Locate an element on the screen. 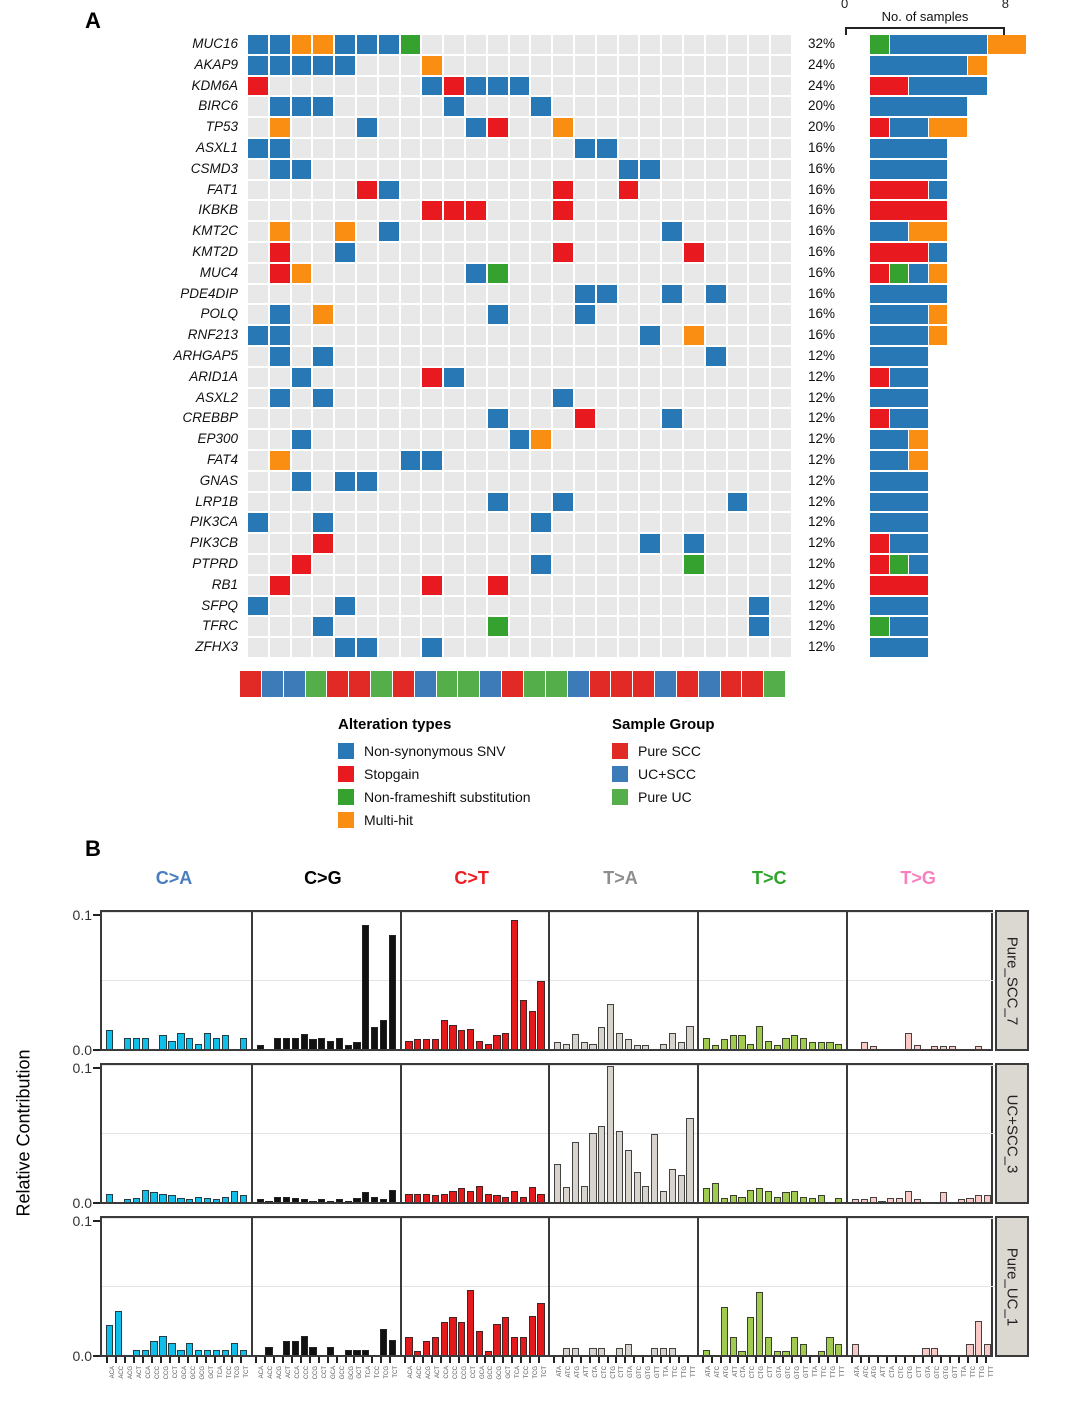 The width and height of the screenshot is (1080, 1408). facet-label: Pure_SCC_7 is located at coordinates (1012, 980).